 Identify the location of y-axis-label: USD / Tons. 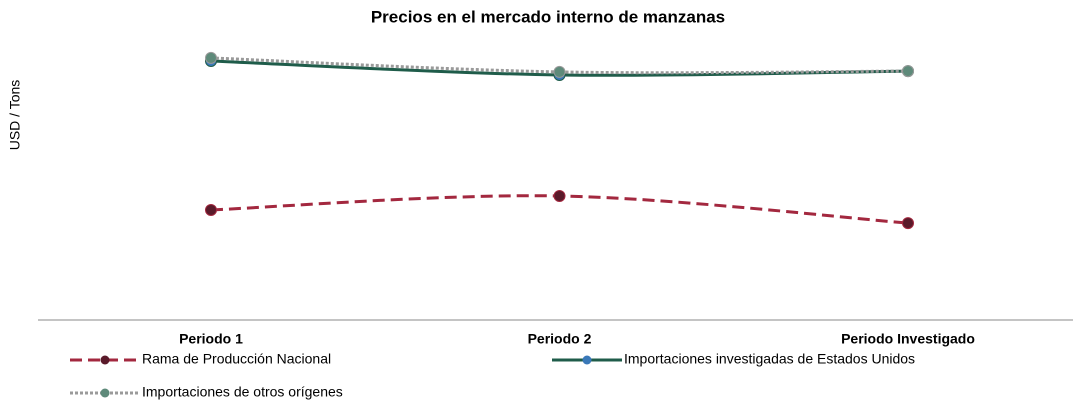
(15, 115).